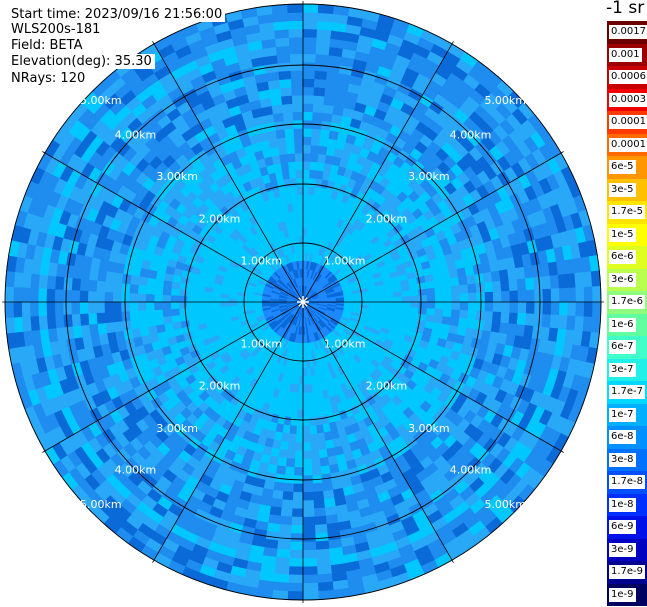 The width and height of the screenshot is (647, 607). I want to click on range-ring-label: 4.00km, so click(471, 134).